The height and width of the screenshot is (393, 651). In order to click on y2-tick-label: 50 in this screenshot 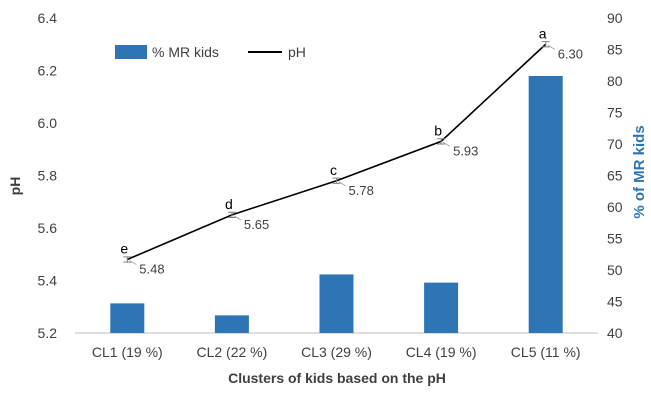, I will do `click(615, 270)`.